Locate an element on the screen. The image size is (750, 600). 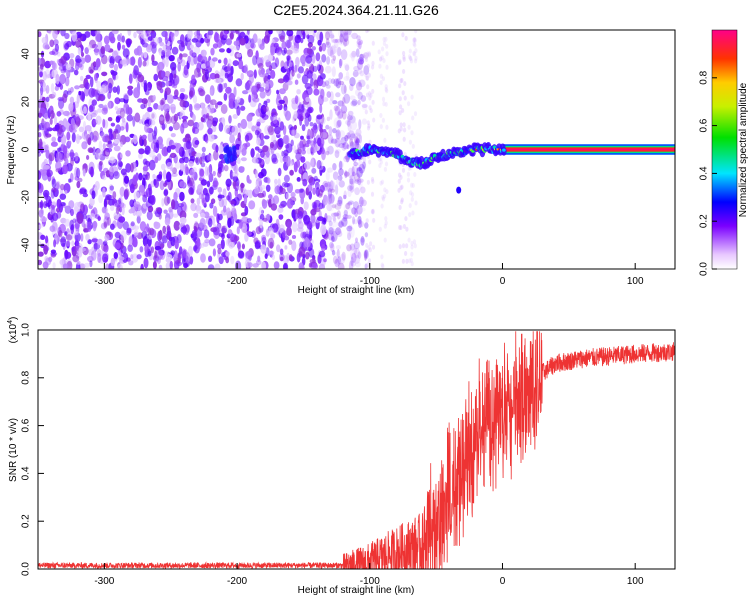
y-tick-label: -20 is located at coordinates (26, 197).